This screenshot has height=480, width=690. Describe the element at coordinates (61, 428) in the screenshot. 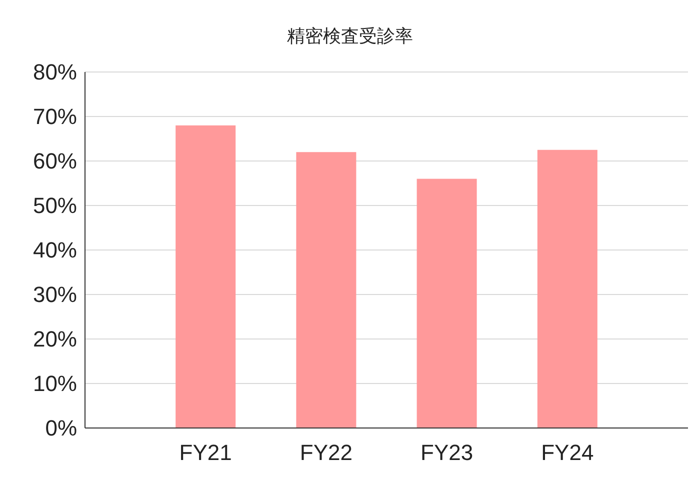

I see `y-tick-label: 0%` at that location.